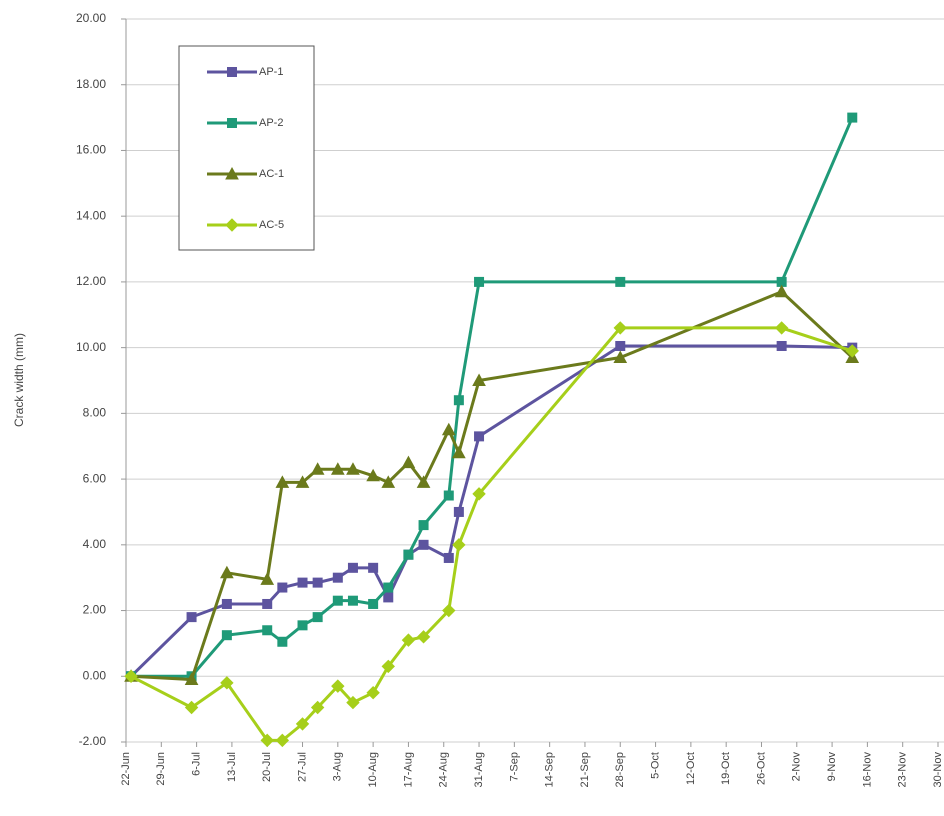  What do you see at coordinates (93, 741) in the screenshot?
I see `y-tick-label: -2.00` at bounding box center [93, 741].